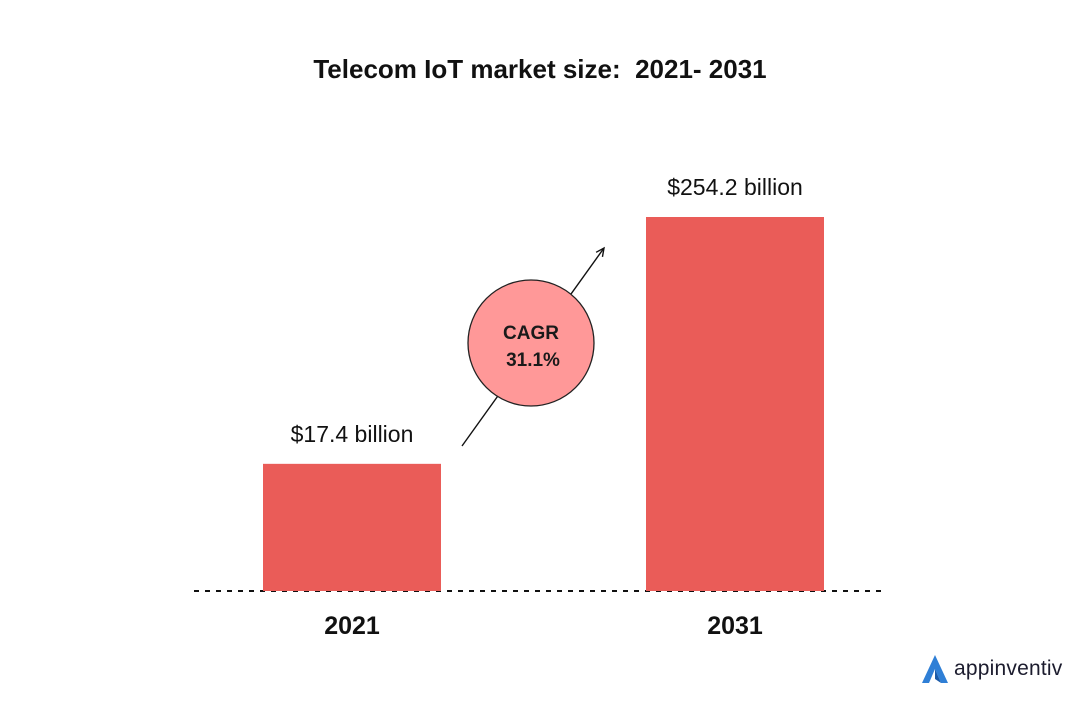 This screenshot has height=716, width=1080. What do you see at coordinates (540, 69) in the screenshot?
I see `chart-title: Telecom IoT market size: 2021- 2031` at bounding box center [540, 69].